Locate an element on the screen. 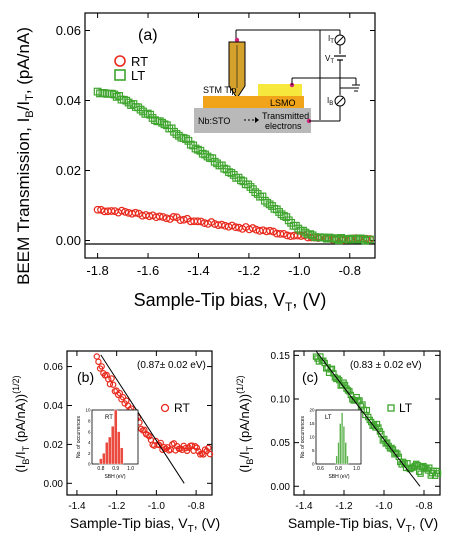 Image resolution: width=455 pixels, height=550 pixels. panel-b-label: (b) is located at coordinates (85, 377).